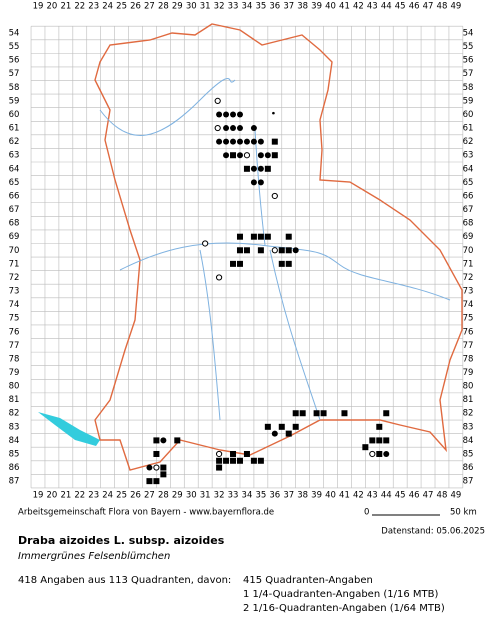 The height and width of the screenshot is (624, 500). What do you see at coordinates (14, 74) in the screenshot?
I see `row-label: 57` at bounding box center [14, 74].